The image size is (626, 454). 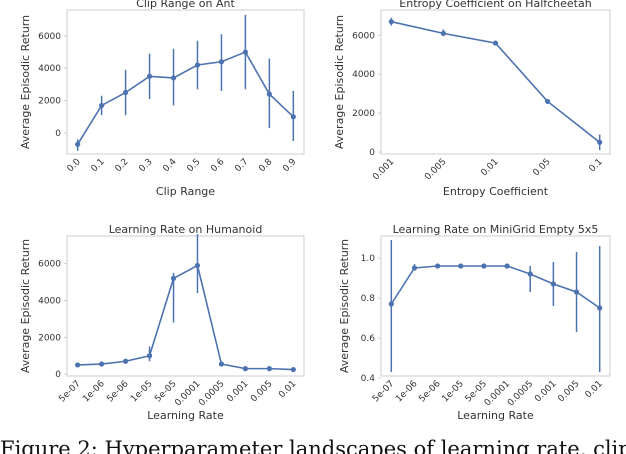 I want to click on y-tick-label: 0.6, so click(x=368, y=339).